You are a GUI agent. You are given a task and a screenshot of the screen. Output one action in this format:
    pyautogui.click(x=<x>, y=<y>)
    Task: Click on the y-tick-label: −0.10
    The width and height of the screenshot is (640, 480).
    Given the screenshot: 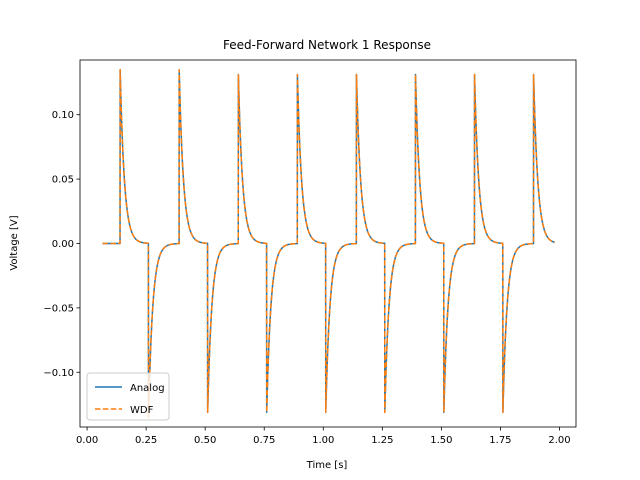 What is the action you would take?
    pyautogui.click(x=58, y=373)
    